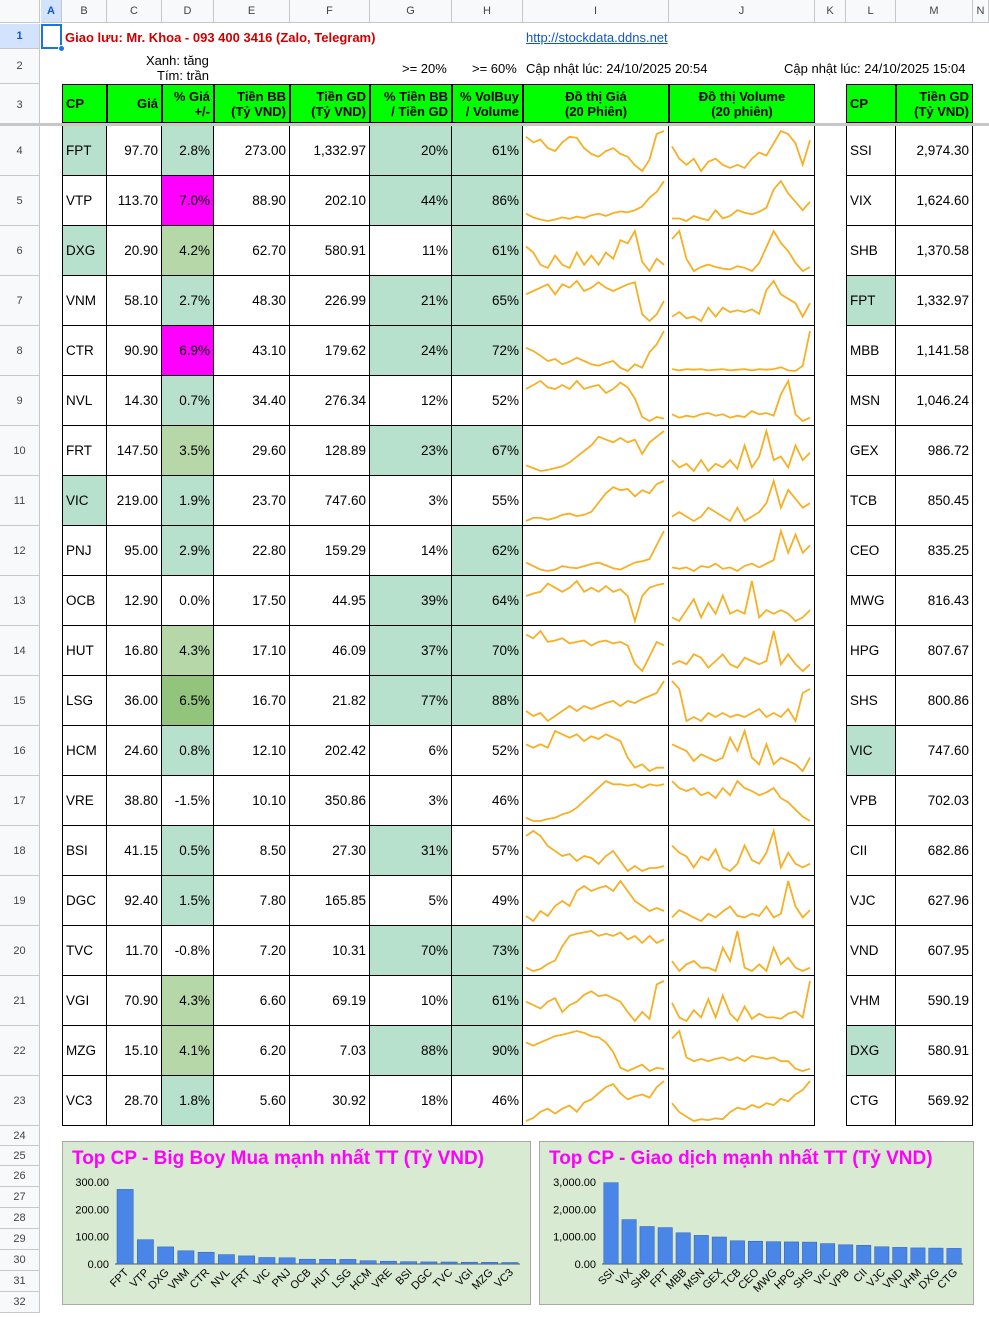  Describe the element at coordinates (871, 401) in the screenshot. I see `right-table-cp: MSN` at that location.